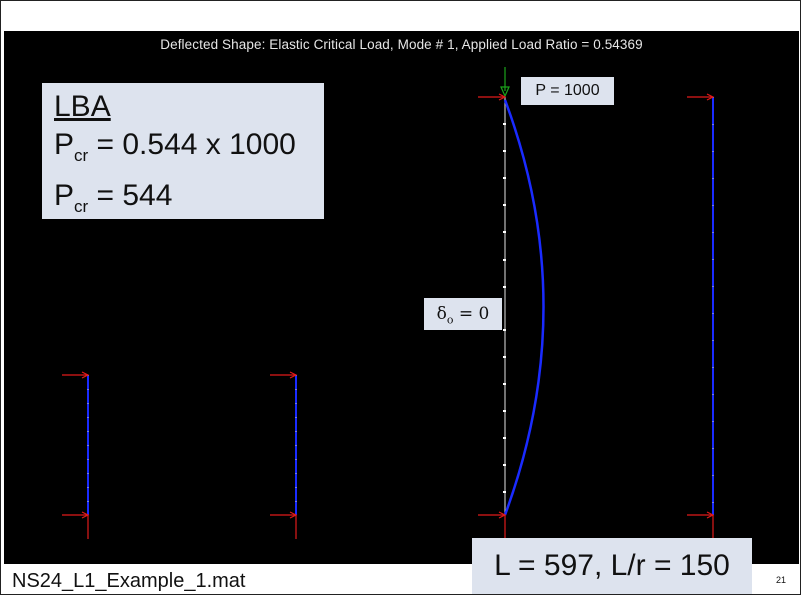  I want to click on delta-value: = 0, so click(471, 314).